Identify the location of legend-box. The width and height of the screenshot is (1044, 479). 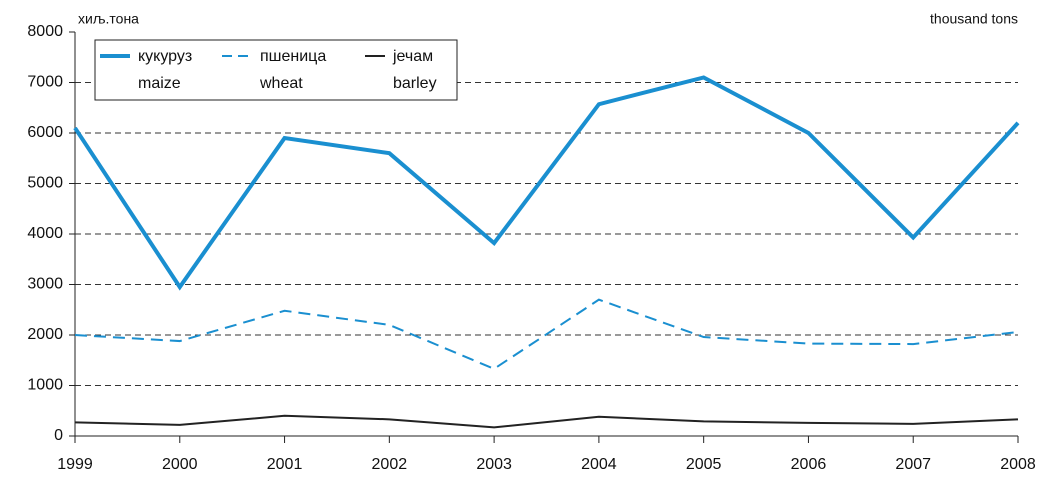
(276, 70).